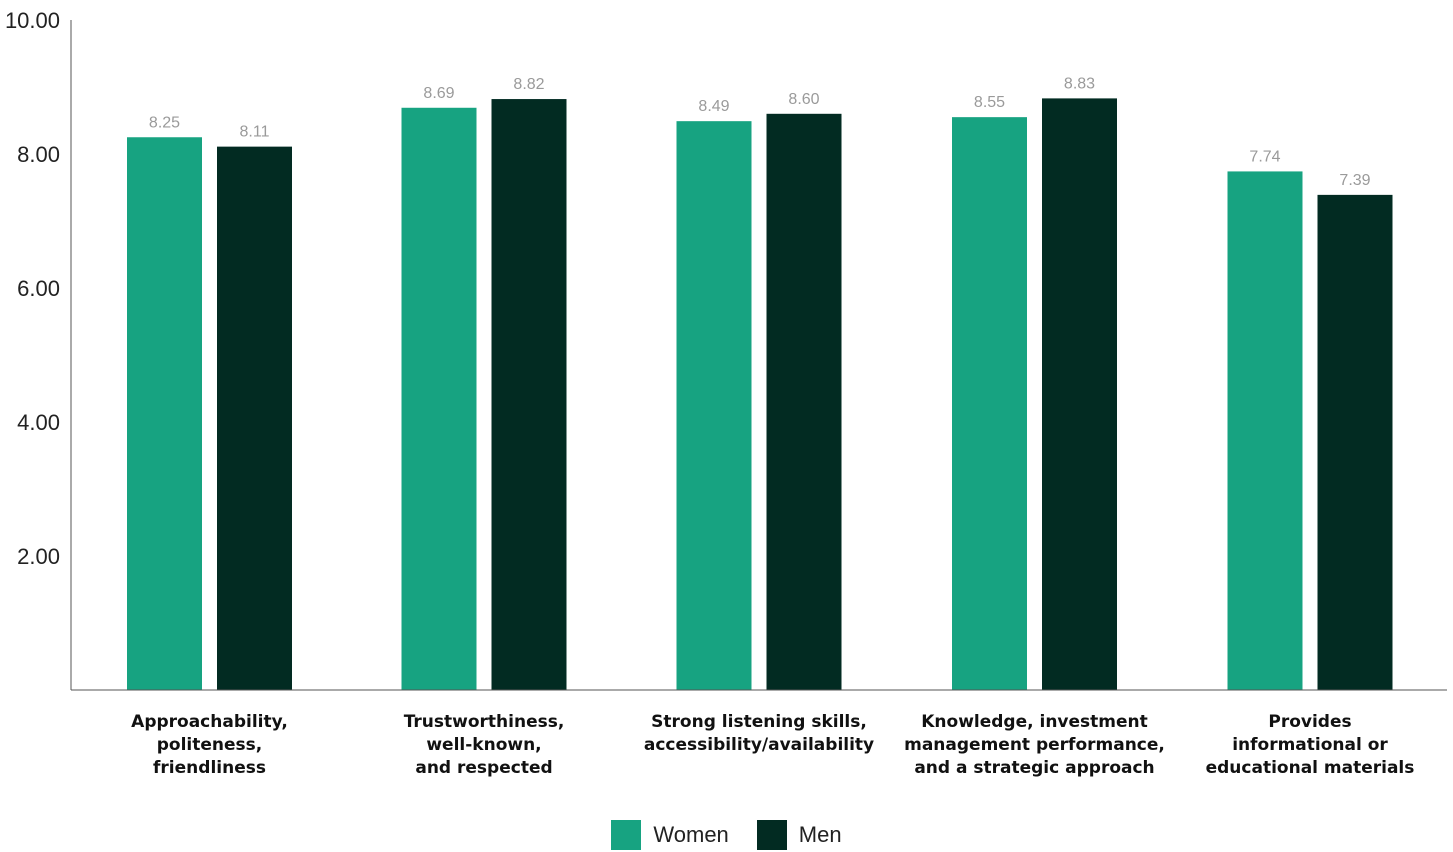  I want to click on data-label-men: 8.60, so click(803, 99).